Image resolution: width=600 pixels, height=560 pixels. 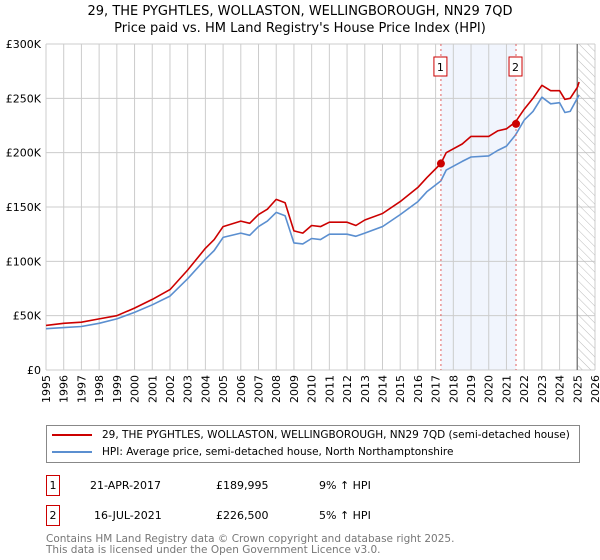 I want to click on y-tick-label: £300K, so click(x=24, y=44).